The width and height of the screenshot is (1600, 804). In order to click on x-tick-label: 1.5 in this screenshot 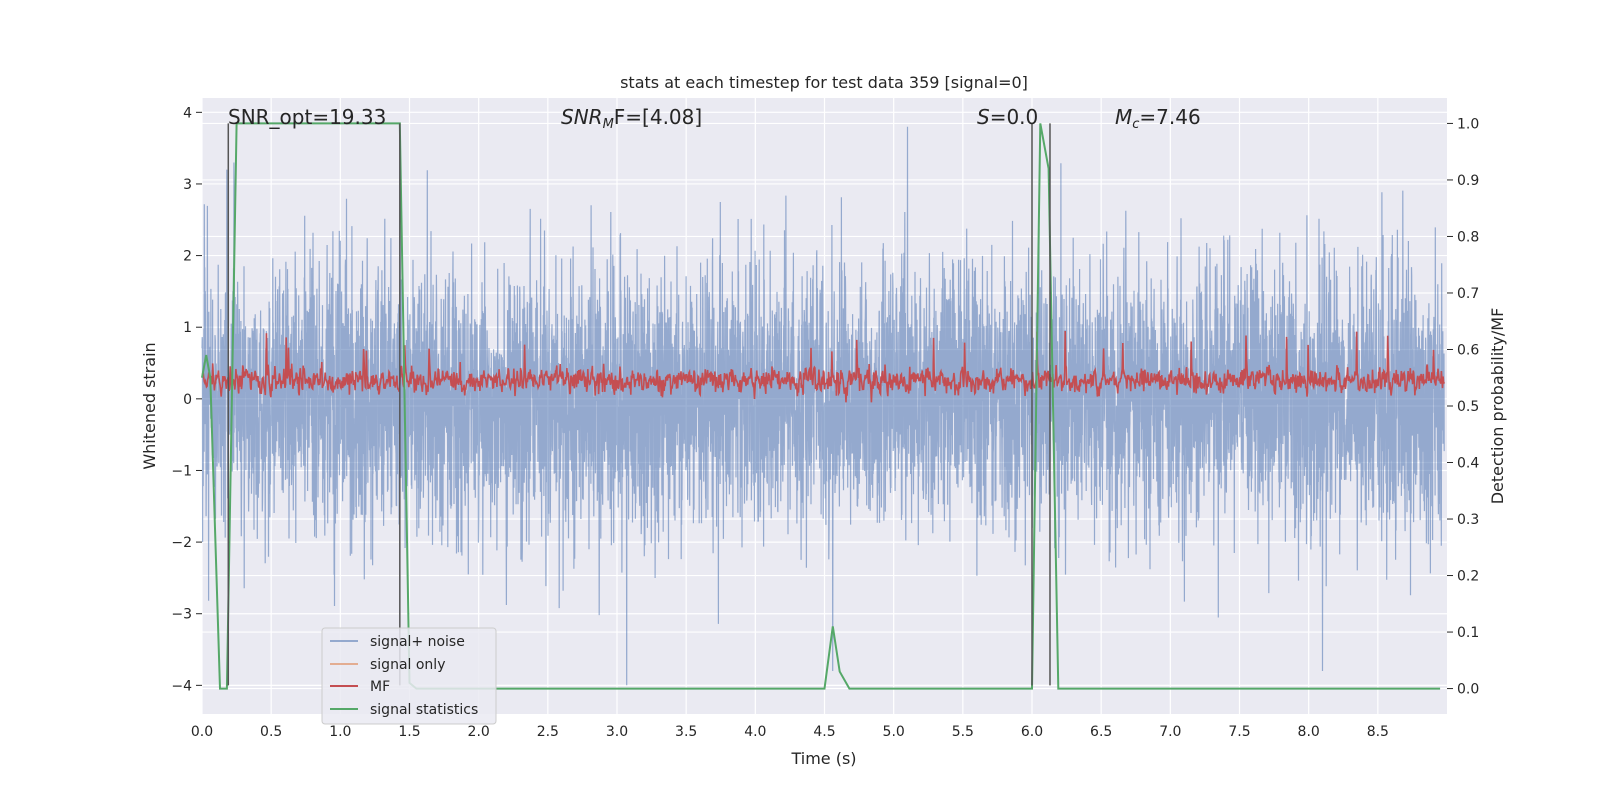, I will do `click(409, 732)`.